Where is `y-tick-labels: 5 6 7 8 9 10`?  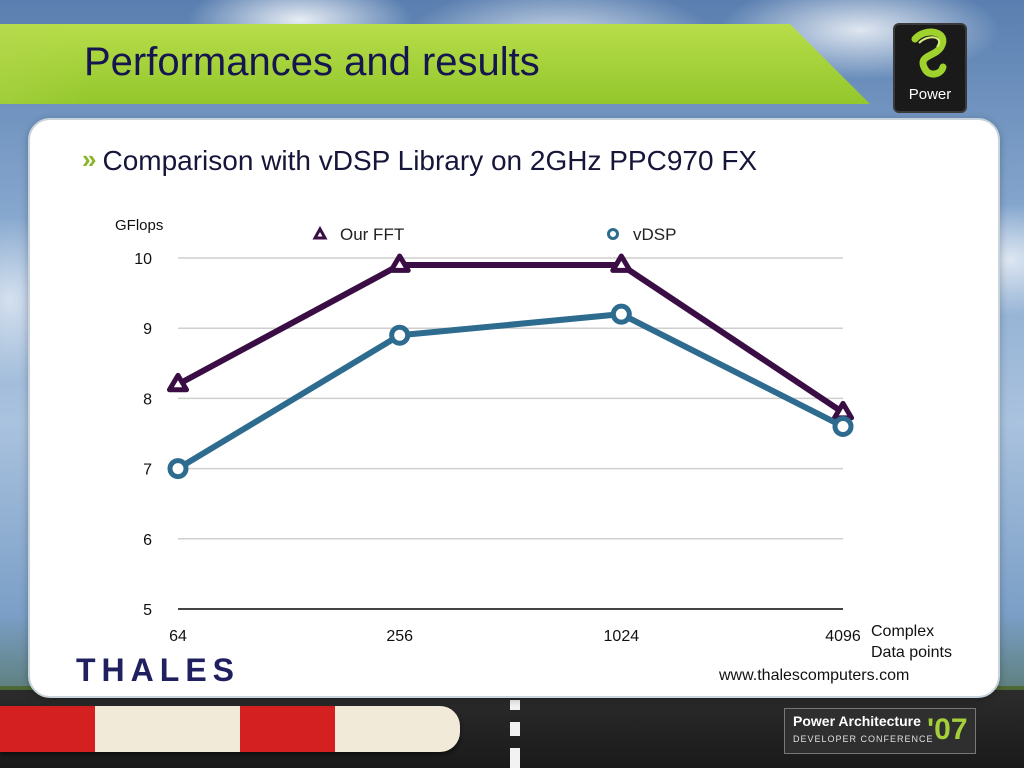
y-tick-labels: 5 6 7 8 9 10 is located at coordinates (143, 435).